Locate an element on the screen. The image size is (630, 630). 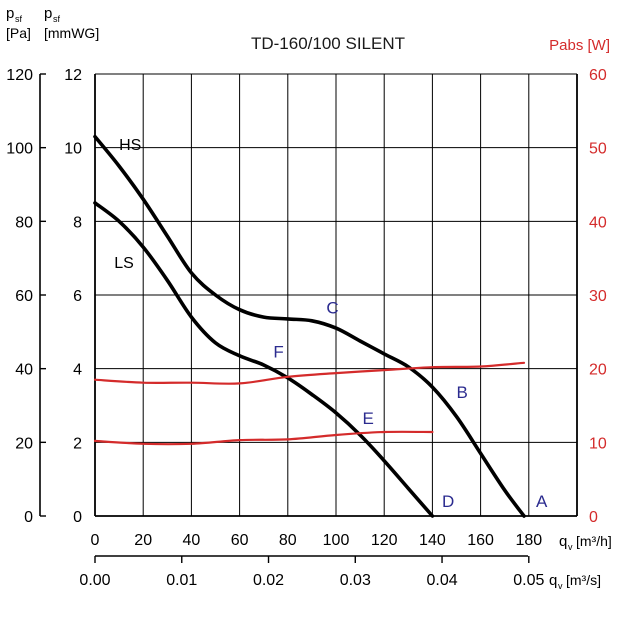
x-axis-m3s-tick-label: 0.00 is located at coordinates (94, 580).